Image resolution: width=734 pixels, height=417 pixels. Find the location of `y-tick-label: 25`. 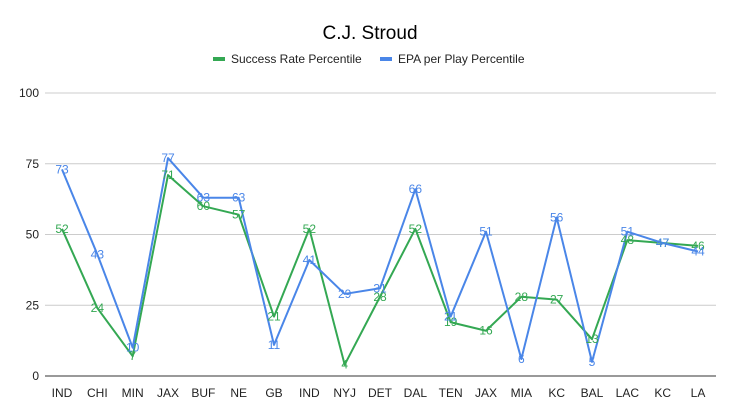

y-tick-label: 25 is located at coordinates (33, 305).